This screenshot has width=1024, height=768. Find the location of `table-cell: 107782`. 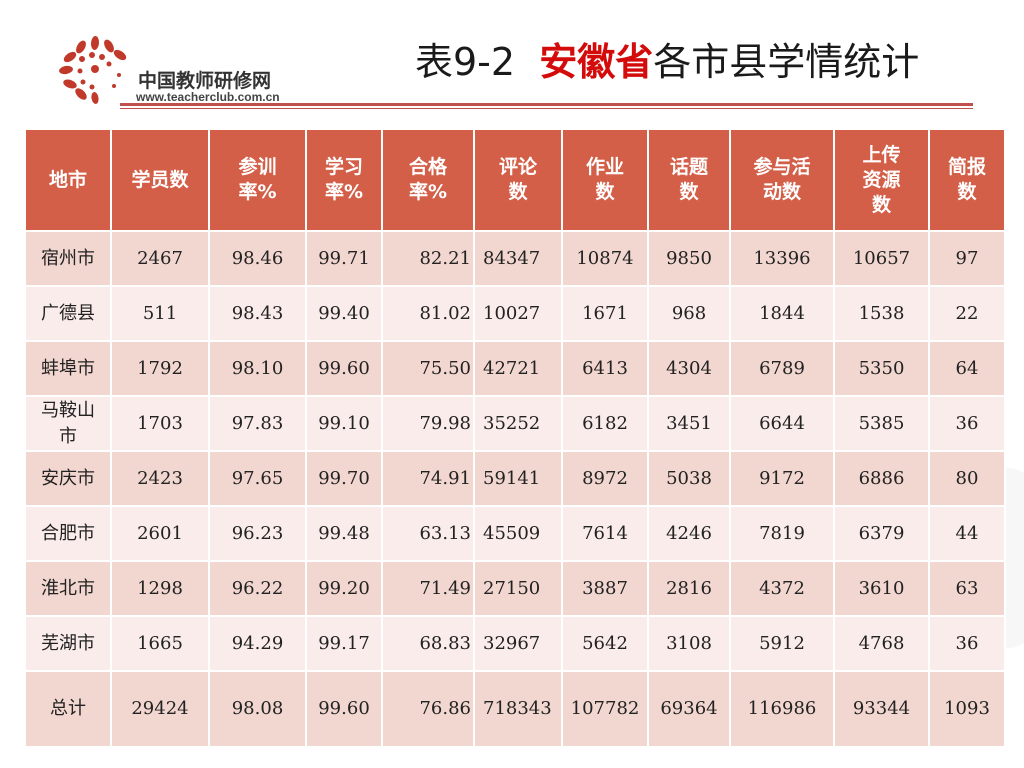

table-cell: 107782 is located at coordinates (605, 709).